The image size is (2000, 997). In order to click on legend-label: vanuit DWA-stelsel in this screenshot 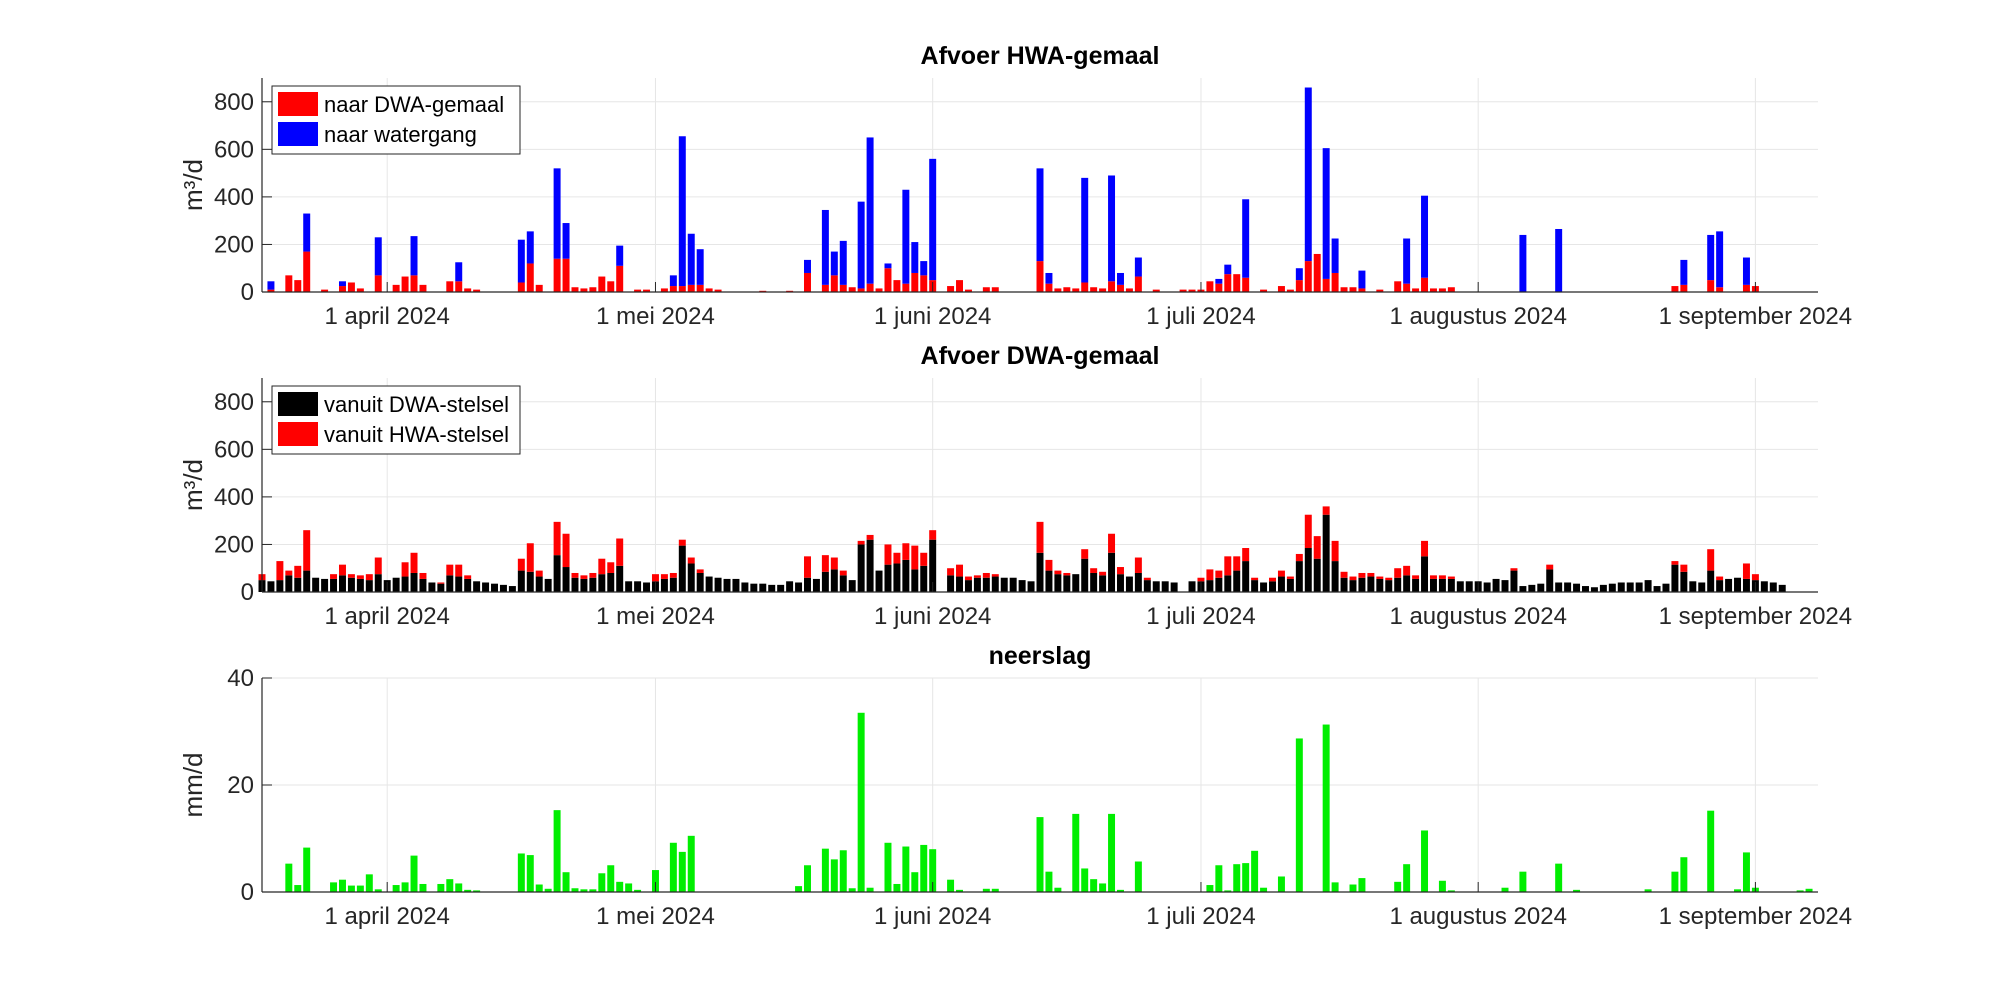, I will do `click(416, 404)`.